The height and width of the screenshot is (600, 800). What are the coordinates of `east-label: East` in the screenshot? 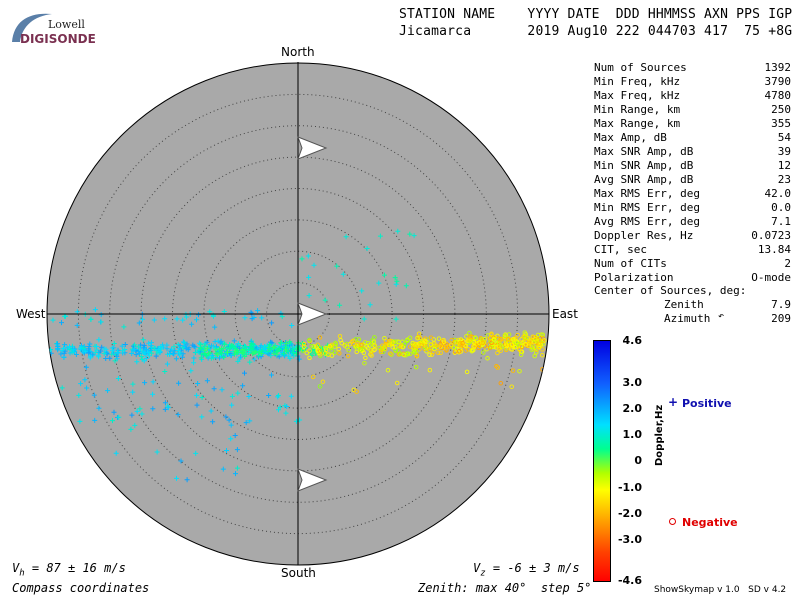 It's located at (565, 314).